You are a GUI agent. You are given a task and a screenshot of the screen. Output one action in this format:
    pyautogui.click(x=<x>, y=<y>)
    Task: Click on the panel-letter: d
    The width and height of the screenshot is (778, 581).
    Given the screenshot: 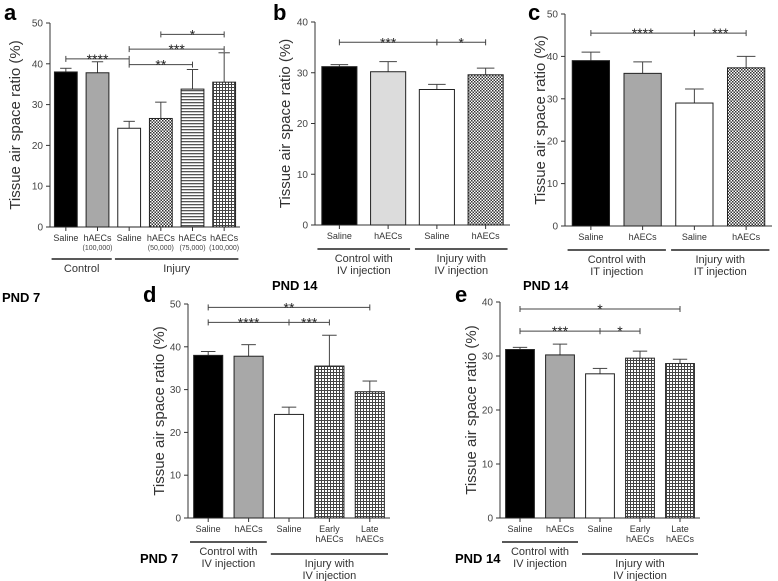 What is the action you would take?
    pyautogui.click(x=149, y=294)
    